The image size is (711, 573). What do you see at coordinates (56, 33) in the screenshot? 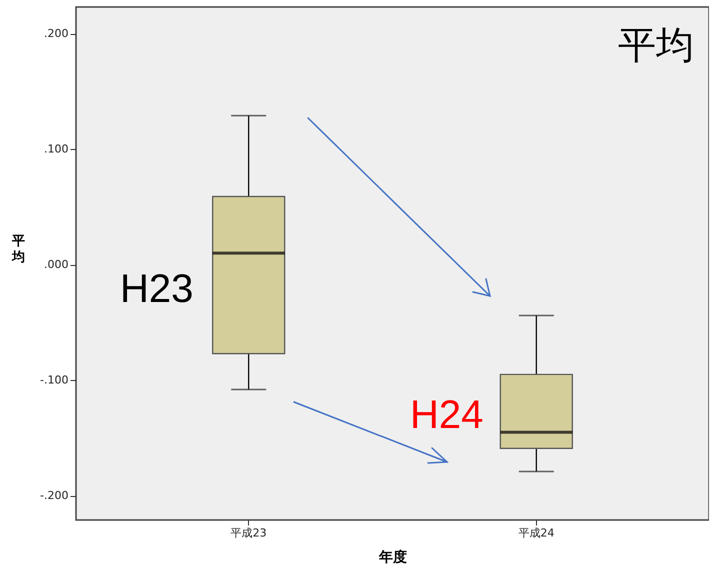
I see `y-tick-label: .200` at bounding box center [56, 33].